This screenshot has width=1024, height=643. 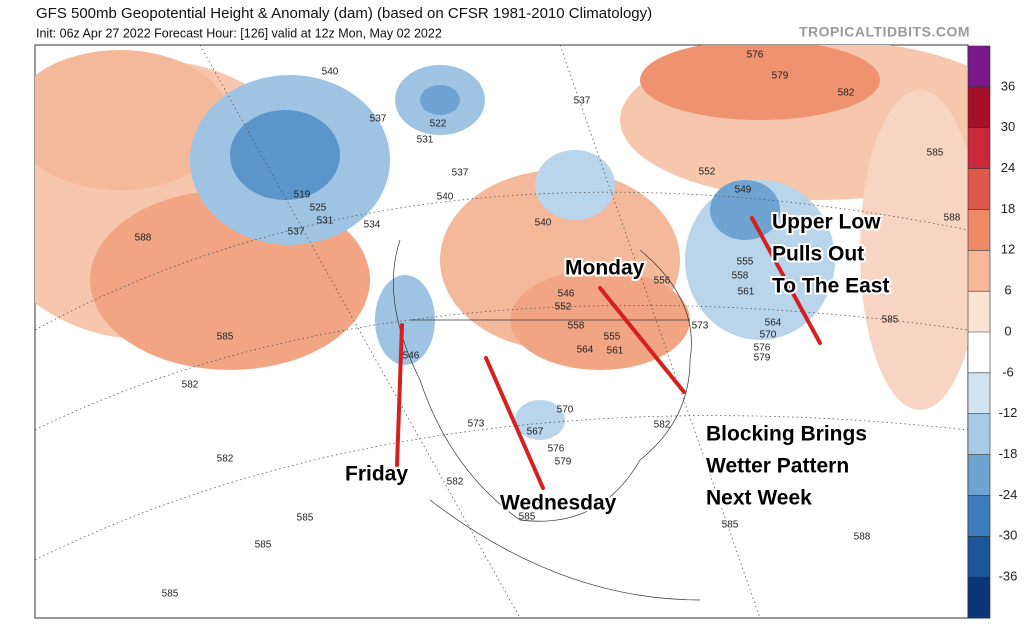 What do you see at coordinates (884, 32) in the screenshot?
I see `site-credit: TROPICALTIDBITS.COM` at bounding box center [884, 32].